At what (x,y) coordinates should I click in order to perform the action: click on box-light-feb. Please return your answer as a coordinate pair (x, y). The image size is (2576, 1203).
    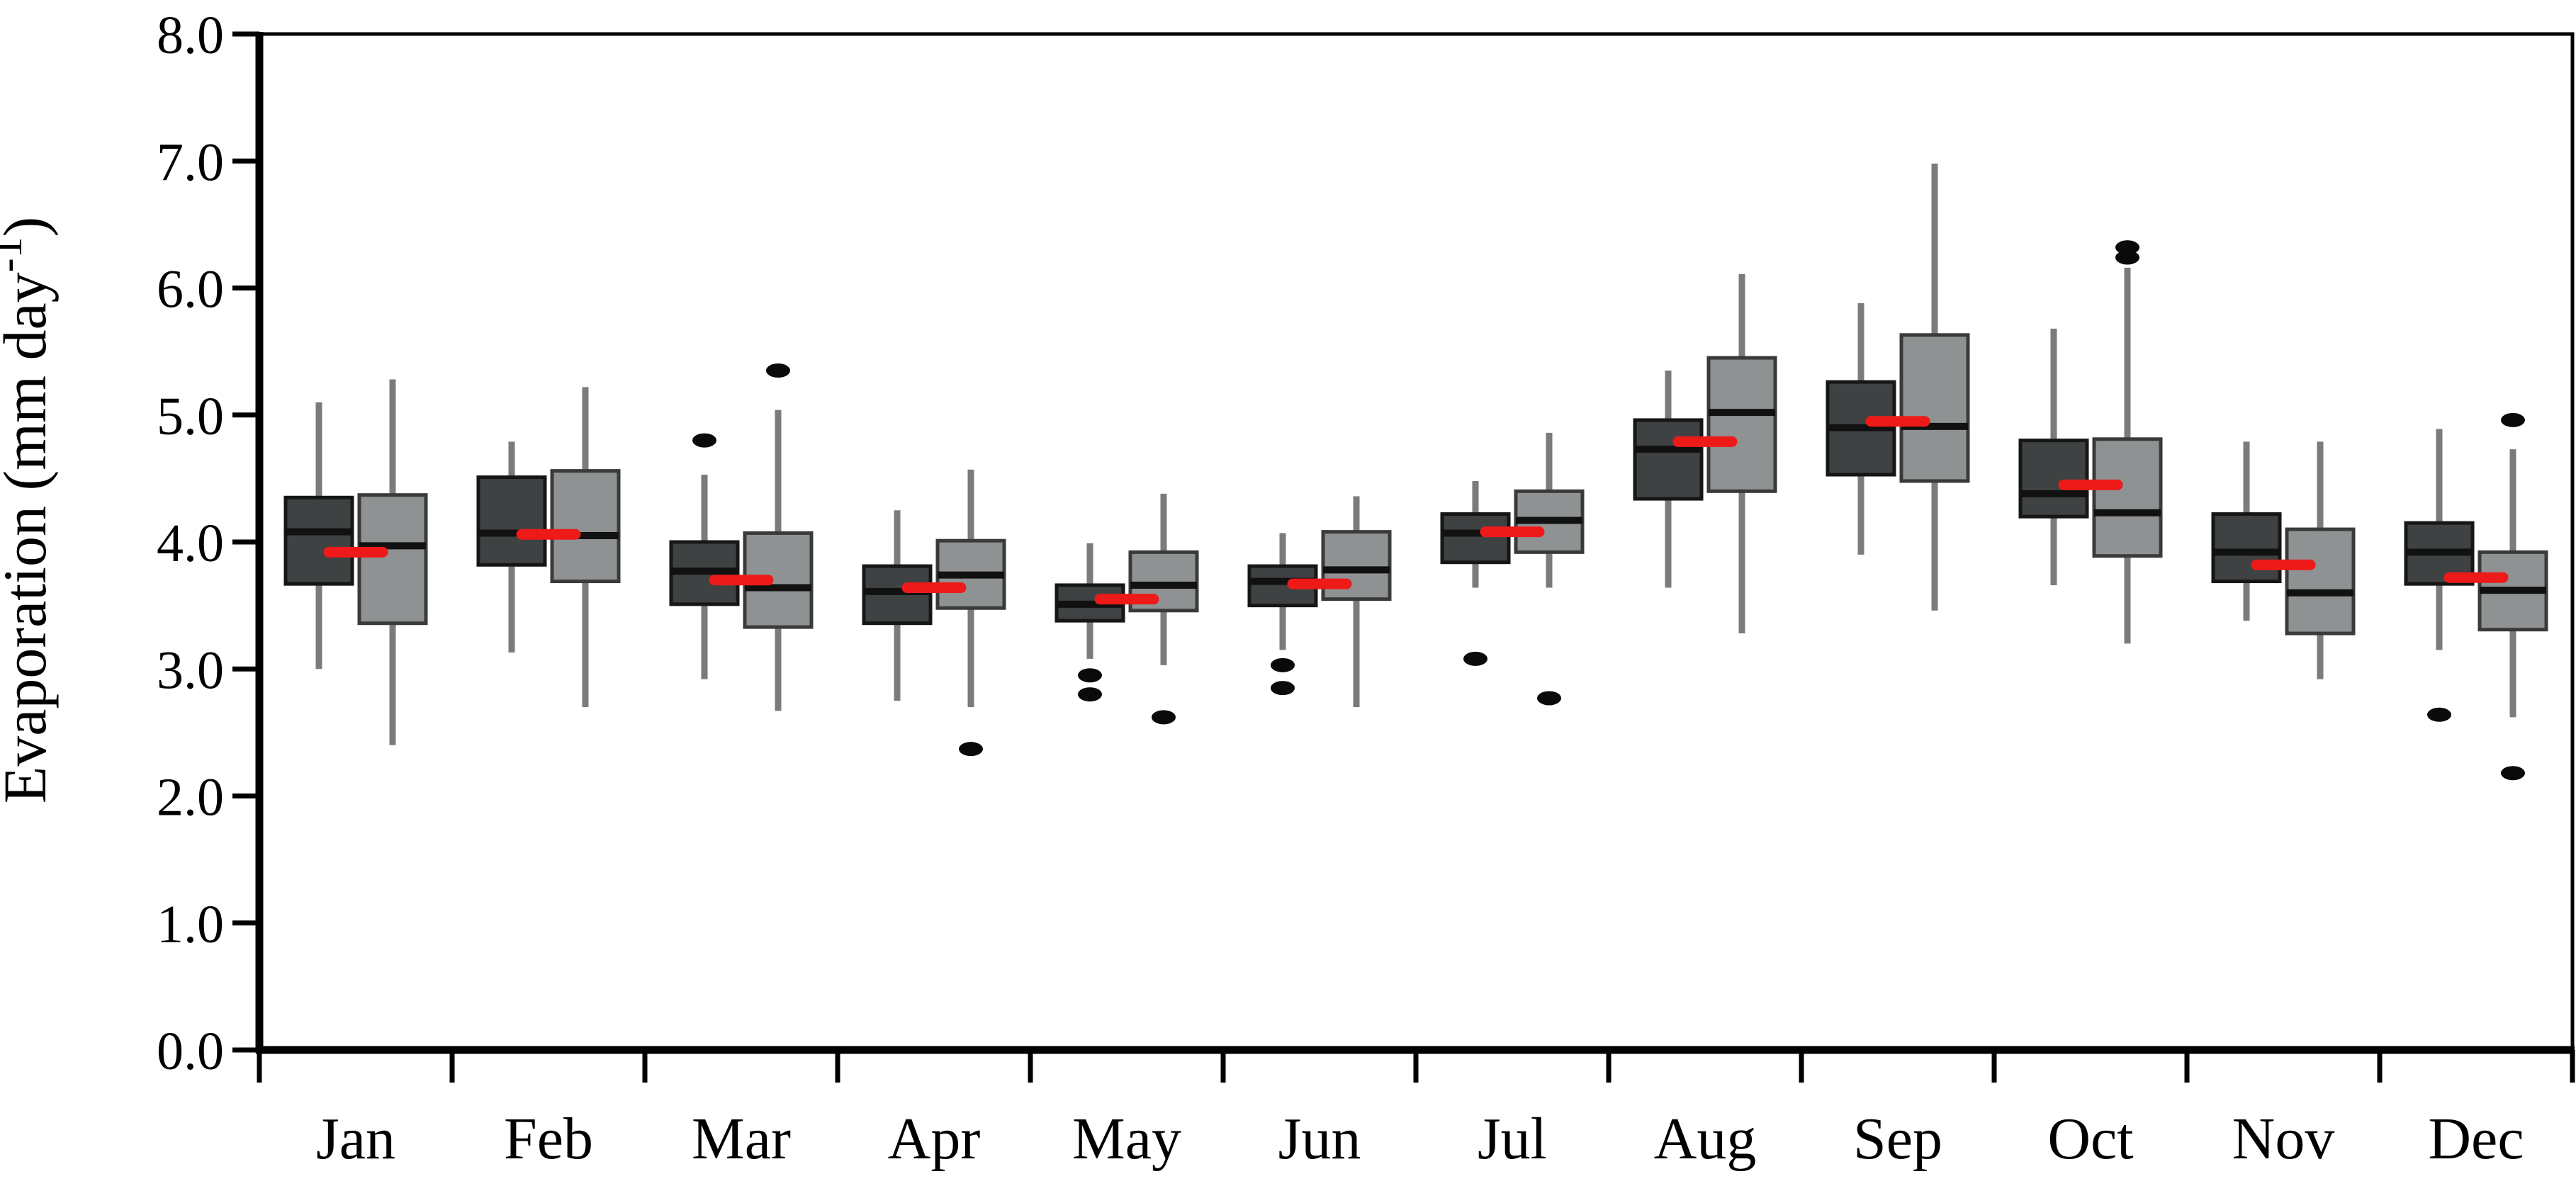
    Looking at the image, I should click on (585, 526).